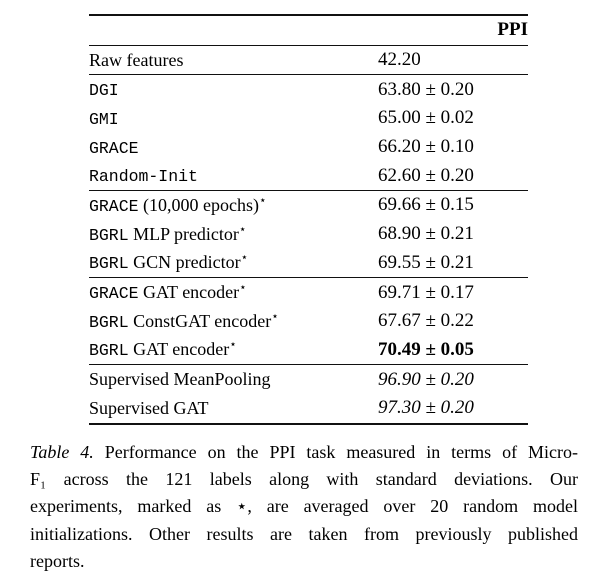 Image resolution: width=605 pixels, height=577 pixels. I want to click on value-cell: 67.67 ± 0.22, so click(426, 321).